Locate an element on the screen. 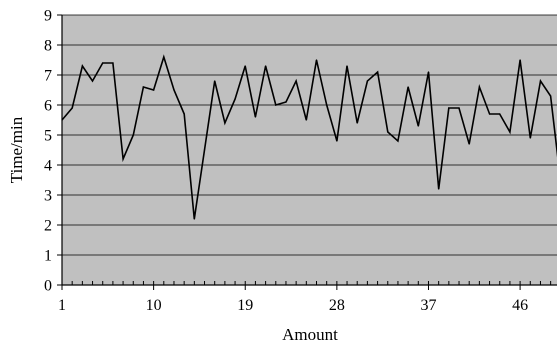 This screenshot has width=557, height=347. y-axis-ticks: 0 1 2 3 4 5 6 7 8 9 is located at coordinates (53, 151).